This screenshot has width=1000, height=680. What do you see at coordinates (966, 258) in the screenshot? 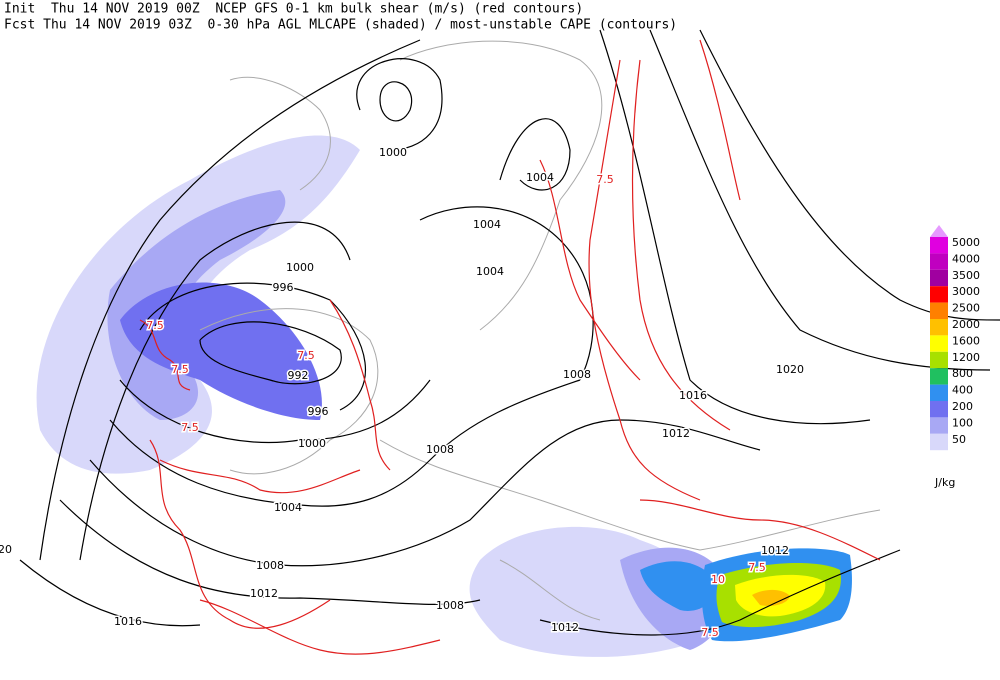
I see `colorbar-label: 4000` at bounding box center [966, 258].